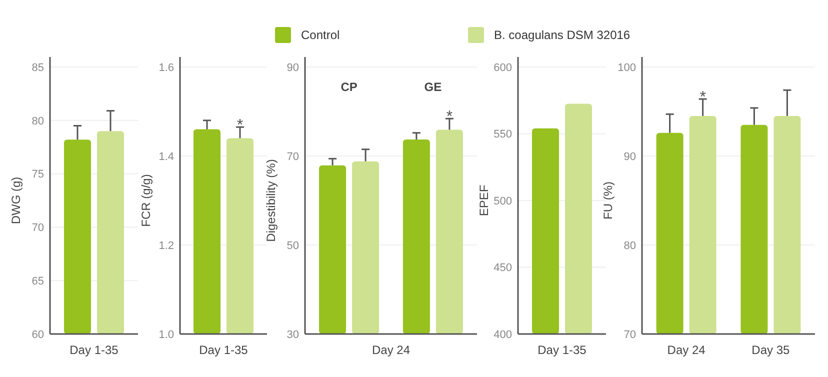  I want to click on y-tick-label: 450, so click(503, 268).